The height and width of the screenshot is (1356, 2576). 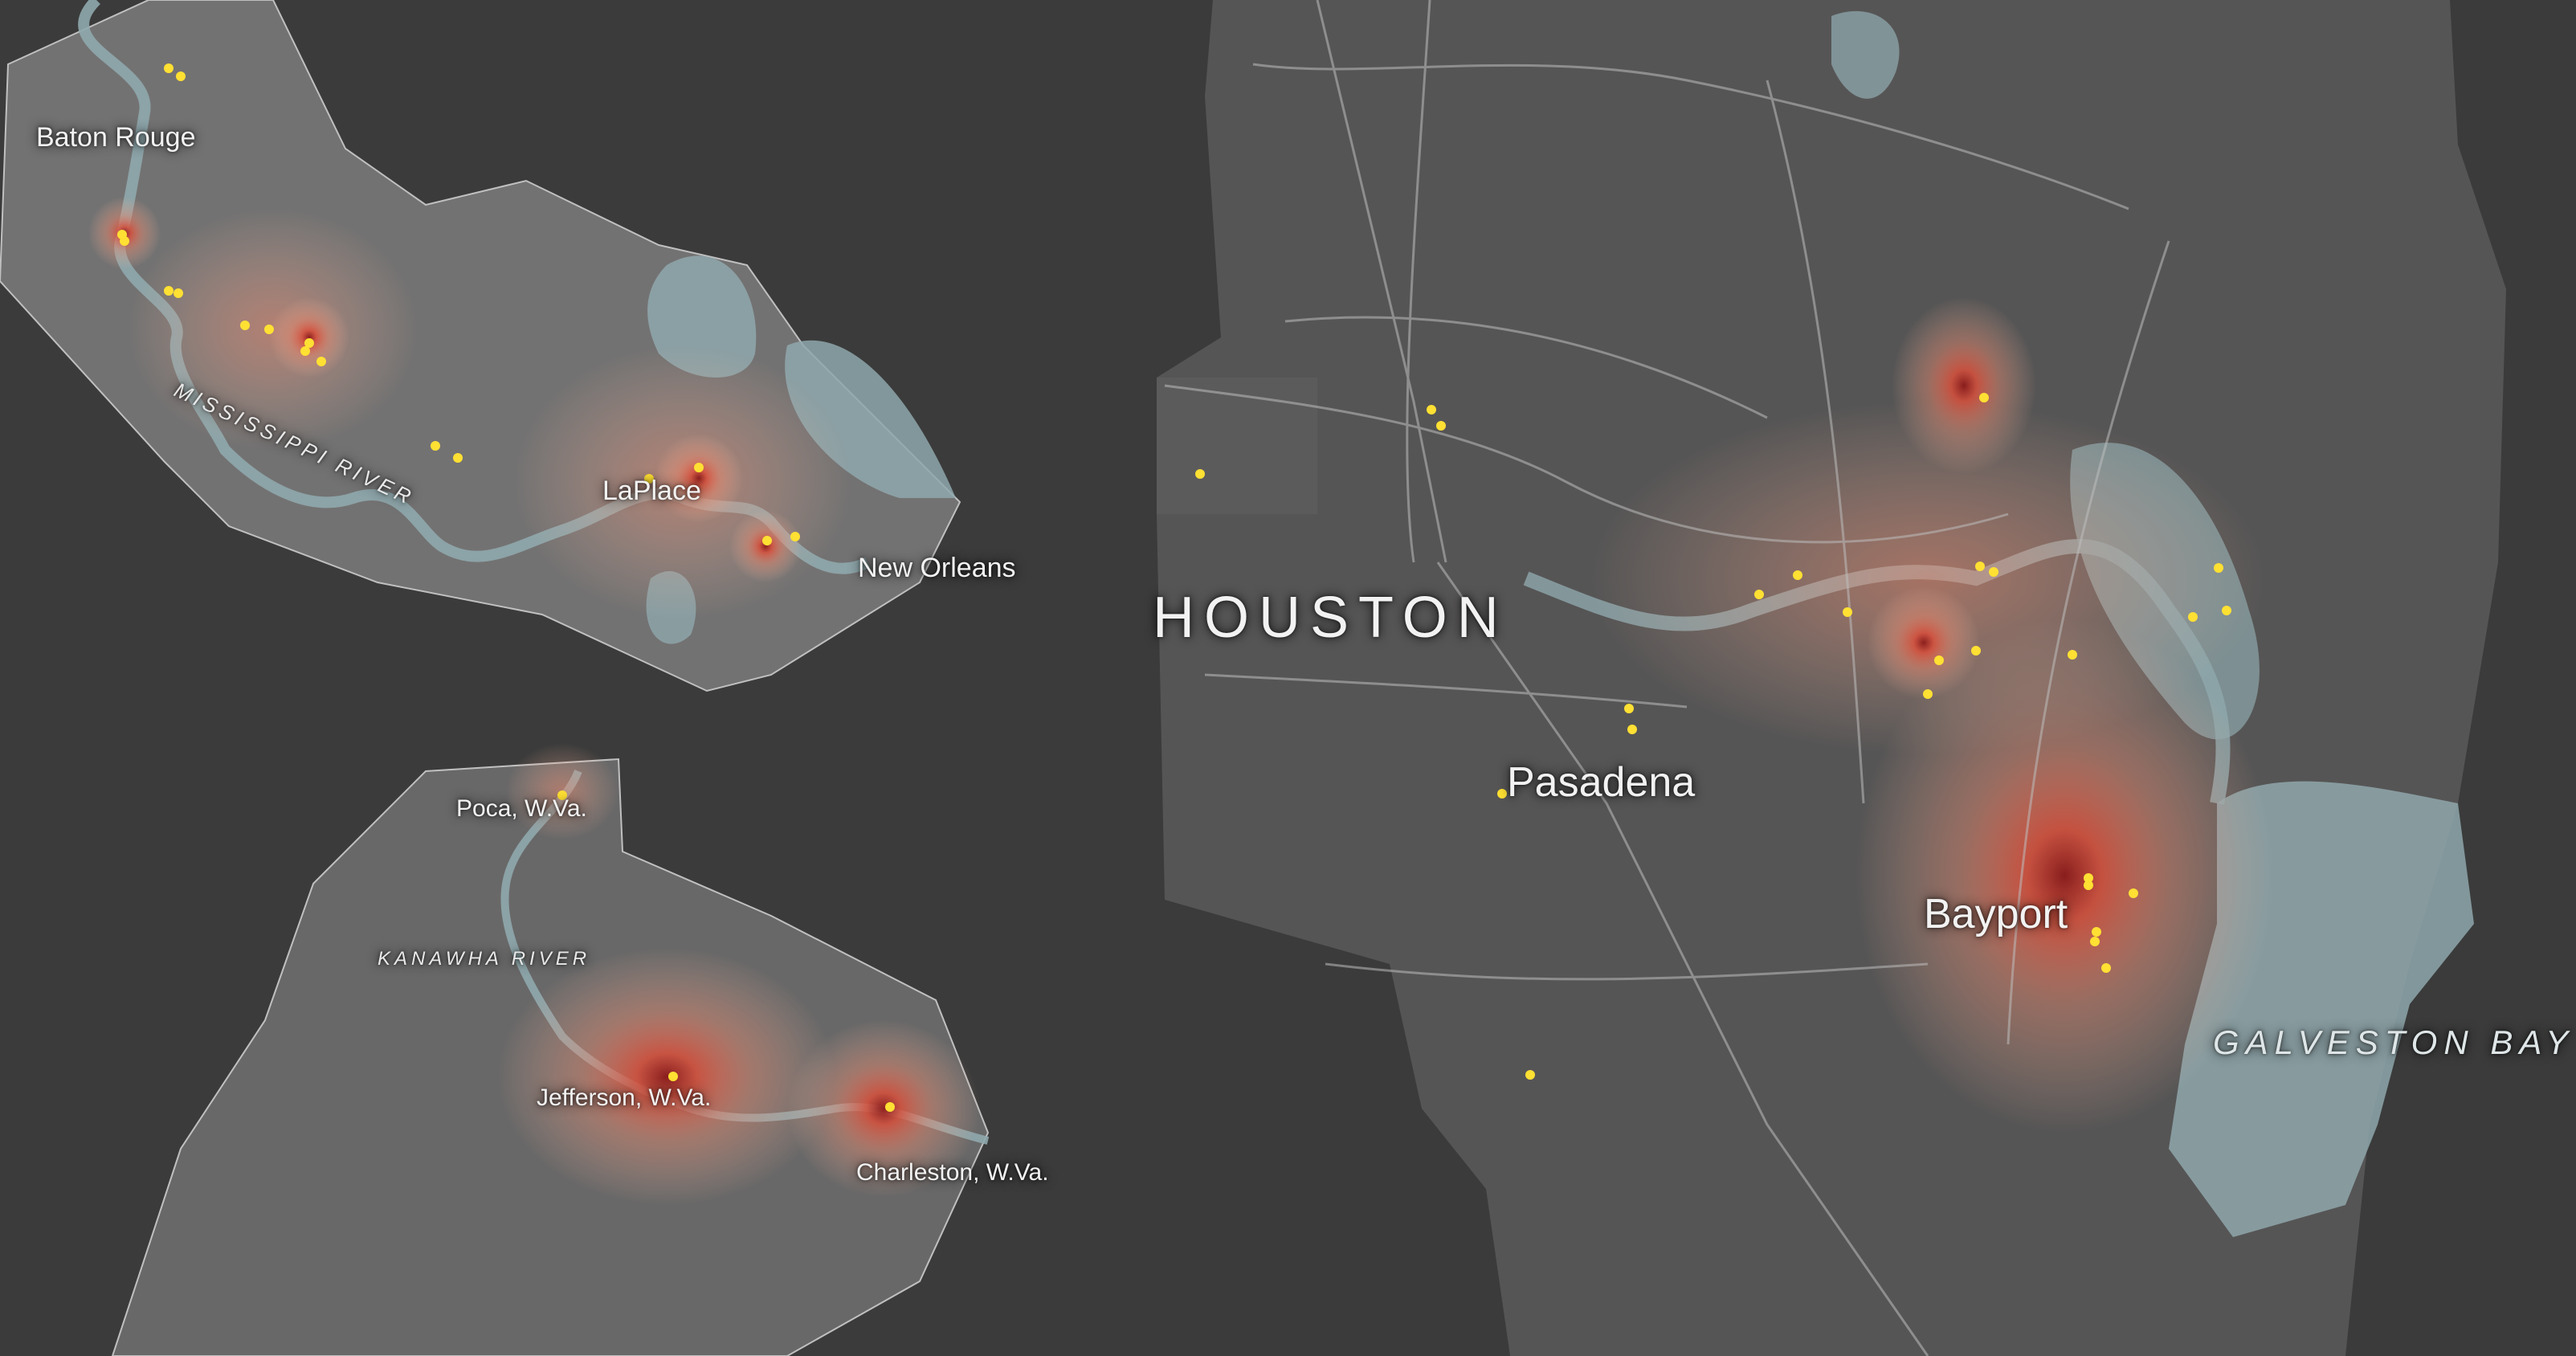 What do you see at coordinates (1330, 618) in the screenshot?
I see `label-houston: HOUSTON` at bounding box center [1330, 618].